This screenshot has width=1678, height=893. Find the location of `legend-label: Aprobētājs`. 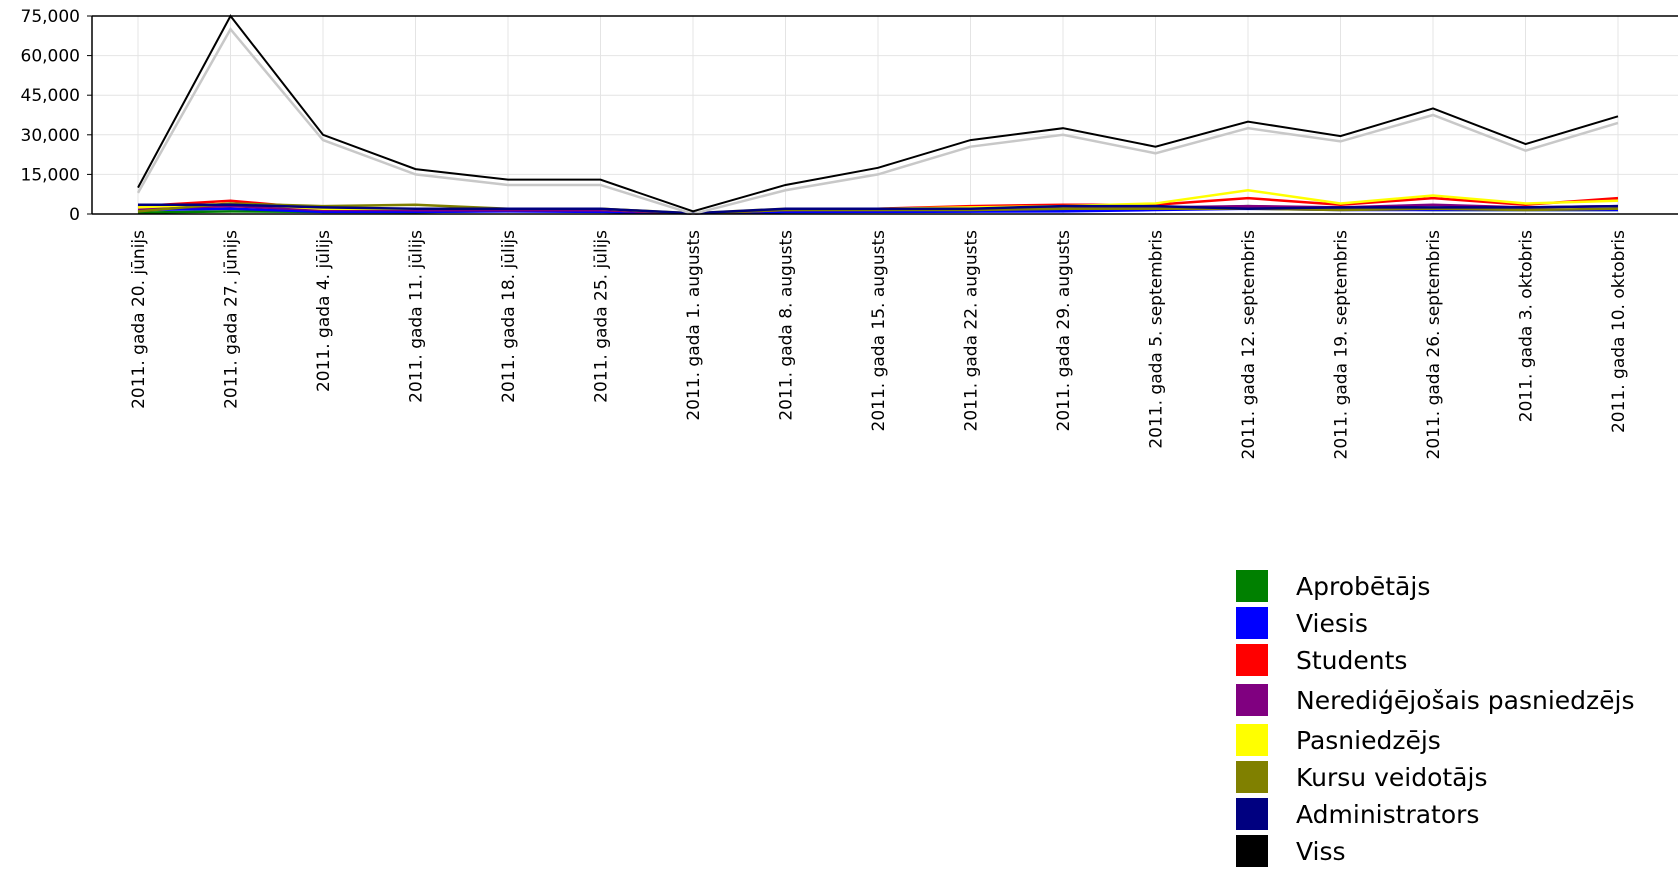

legend-label: Aprobētājs is located at coordinates (1363, 586).